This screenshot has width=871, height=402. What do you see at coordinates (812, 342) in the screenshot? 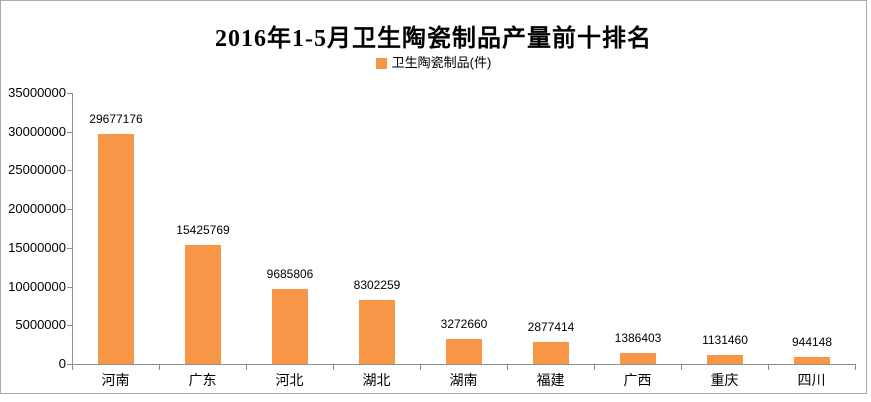
I see `bar-value-label: 944148` at bounding box center [812, 342].